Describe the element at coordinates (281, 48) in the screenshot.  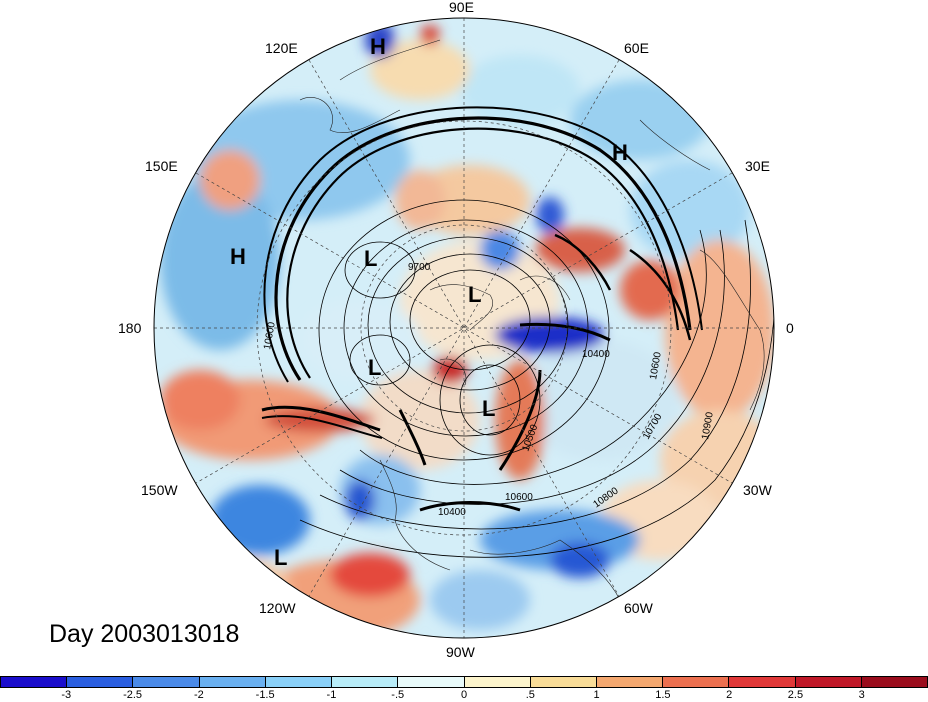
I see `lon-label-120e: 120E` at that location.